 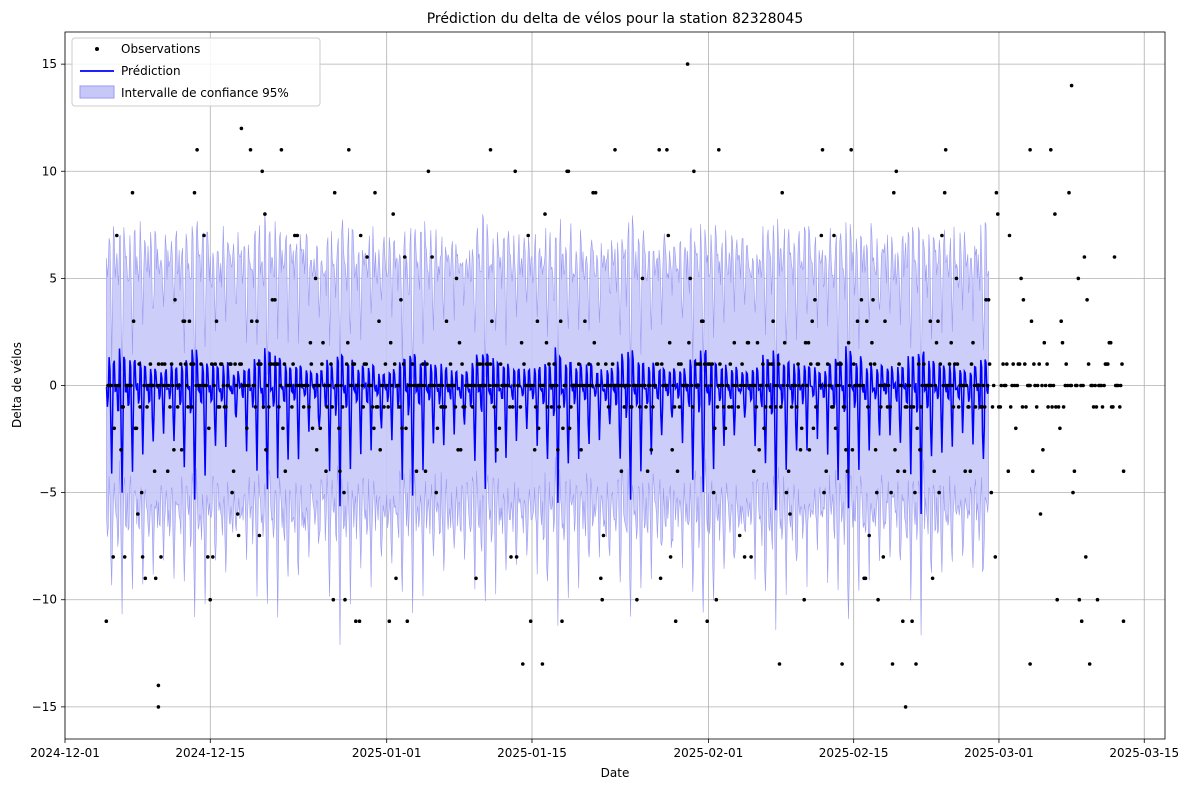 I want to click on x-tick-label: 2025-03-01, so click(x=999, y=753).